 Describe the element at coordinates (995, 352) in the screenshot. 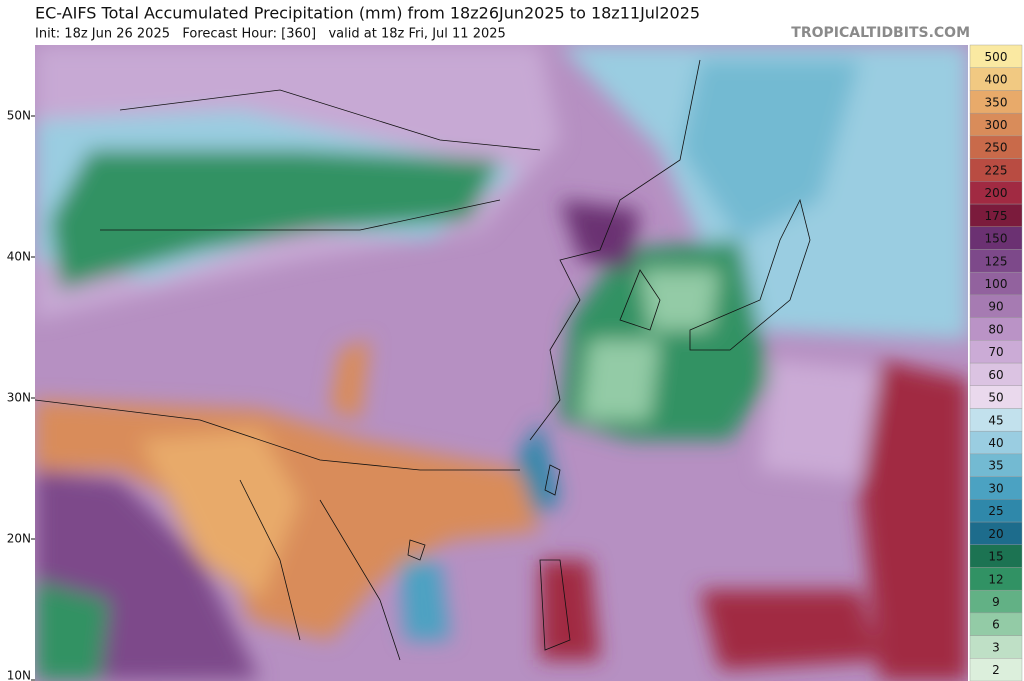

I see `colorbar-label: 70` at that location.